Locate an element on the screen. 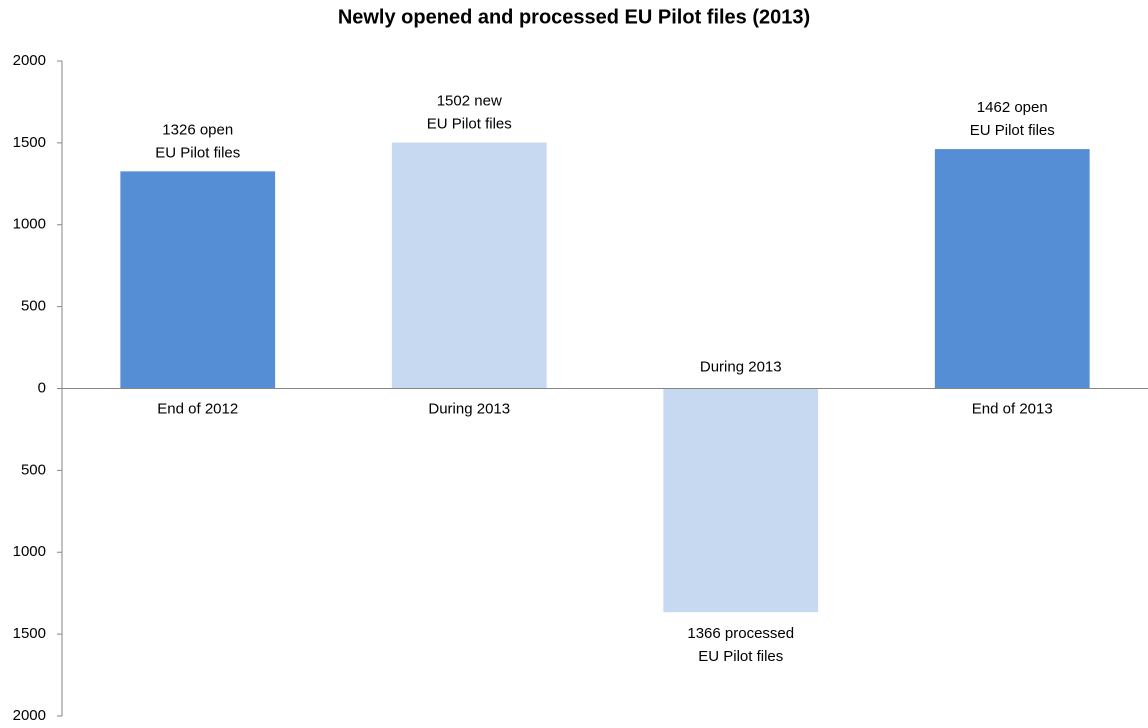 The height and width of the screenshot is (728, 1148). x-tick-label: End of 2012 is located at coordinates (197, 408).